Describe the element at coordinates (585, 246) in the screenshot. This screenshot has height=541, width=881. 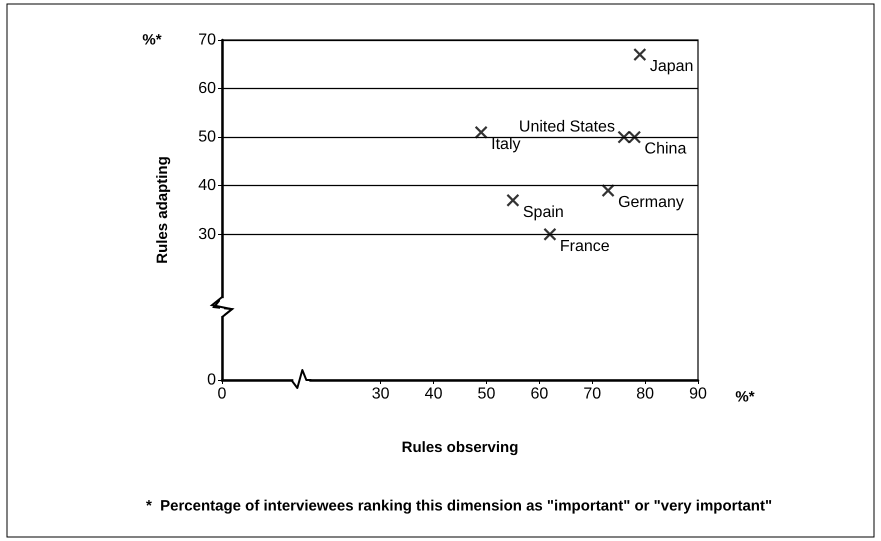
I see `annotation: France` at that location.